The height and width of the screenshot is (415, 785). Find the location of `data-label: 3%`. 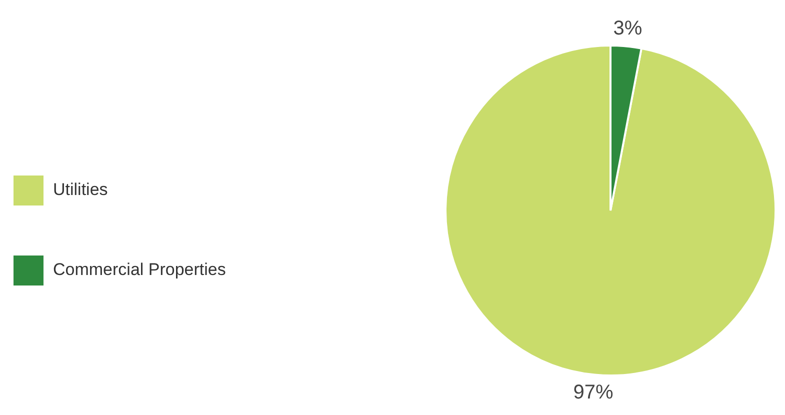

data-label: 3% is located at coordinates (627, 28).